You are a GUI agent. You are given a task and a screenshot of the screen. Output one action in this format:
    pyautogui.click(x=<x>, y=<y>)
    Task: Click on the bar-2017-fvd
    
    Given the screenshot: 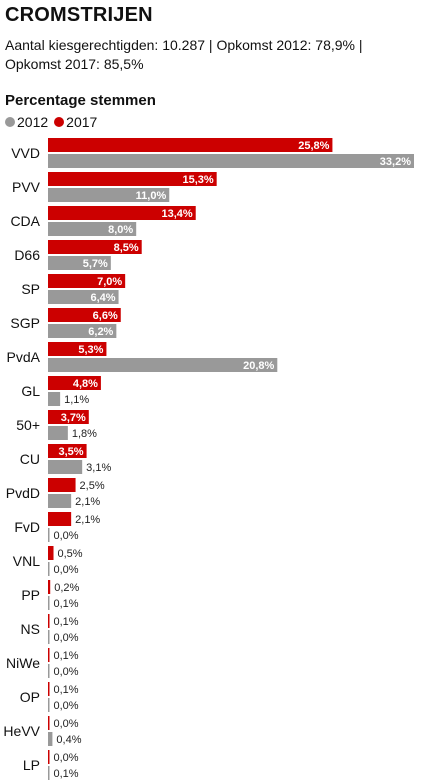 What is the action you would take?
    pyautogui.click(x=60, y=519)
    